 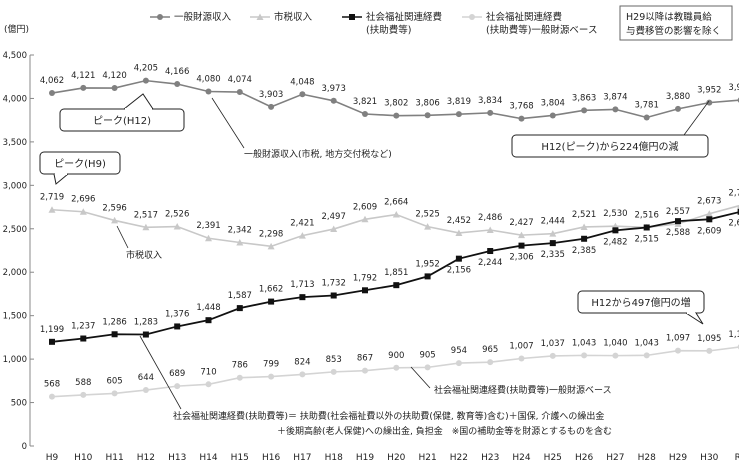 What do you see at coordinates (302, 362) in the screenshot?
I see `data-label: 824` at bounding box center [302, 362].